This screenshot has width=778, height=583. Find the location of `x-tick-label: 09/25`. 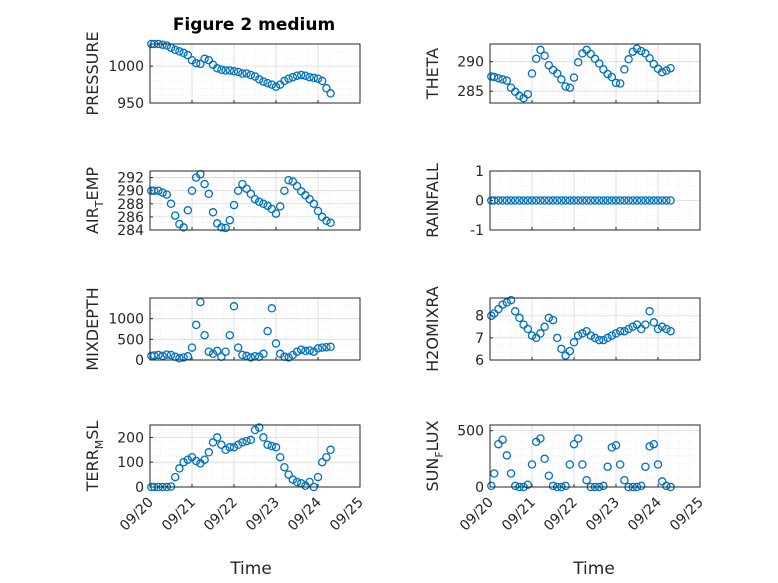

x-tick-label: 09/25 is located at coordinates (347, 515).